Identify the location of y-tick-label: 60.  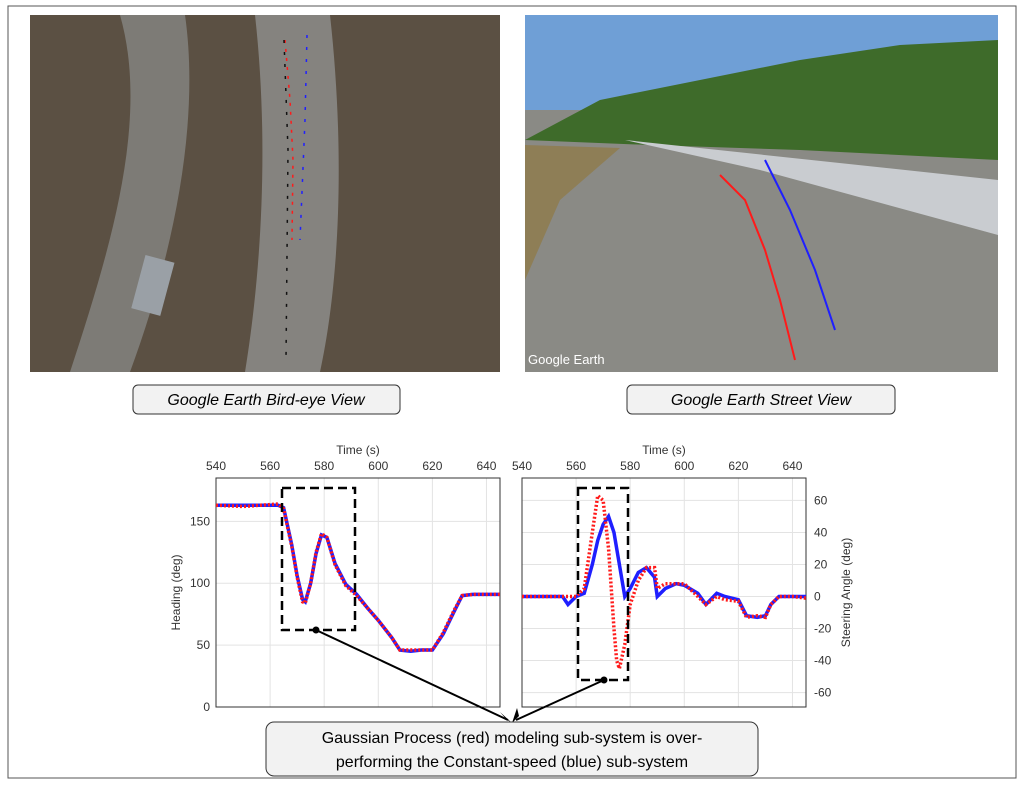
(821, 500).